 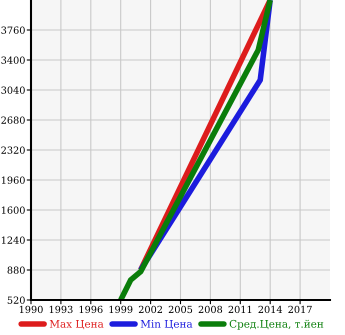 What do you see at coordinates (31, 310) in the screenshot?
I see `x-tick-label: 1990` at bounding box center [31, 310].